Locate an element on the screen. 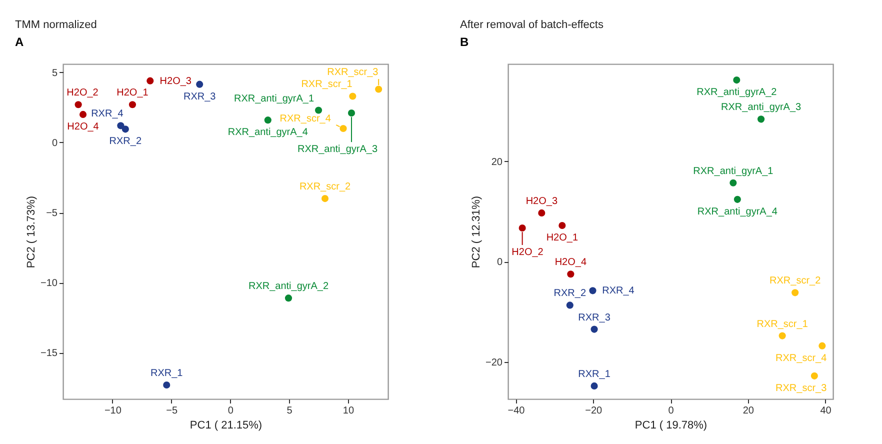 The height and width of the screenshot is (444, 882). y-tick-label: 20 is located at coordinates (497, 162).